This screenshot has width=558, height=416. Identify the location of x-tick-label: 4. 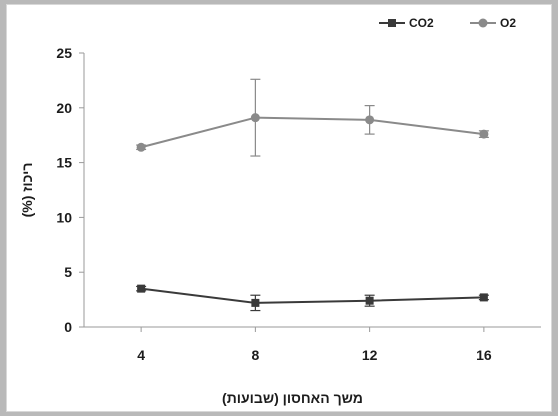
(141, 355).